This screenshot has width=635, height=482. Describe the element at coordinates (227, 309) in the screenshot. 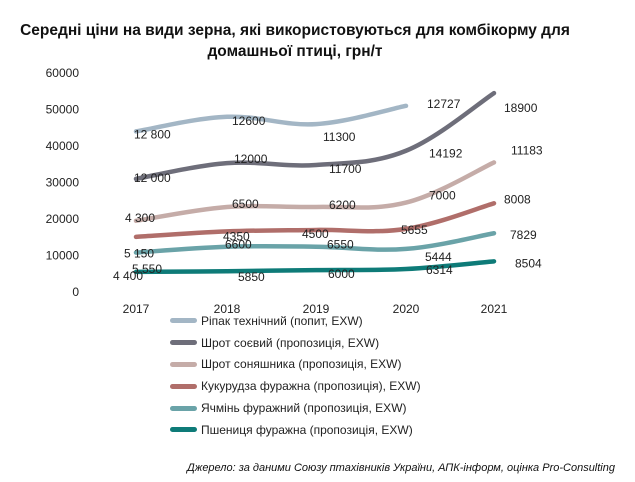

I see `x-tick-label: 2018` at that location.